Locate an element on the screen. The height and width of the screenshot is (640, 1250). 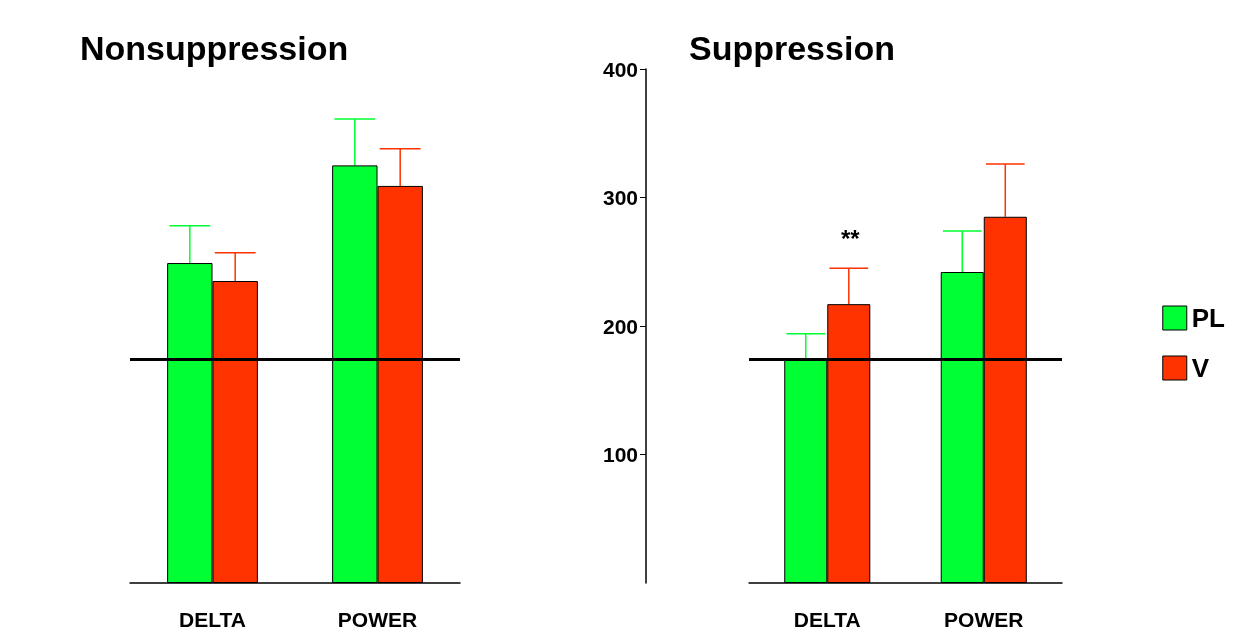
legend-label: PL is located at coordinates (1208, 318).